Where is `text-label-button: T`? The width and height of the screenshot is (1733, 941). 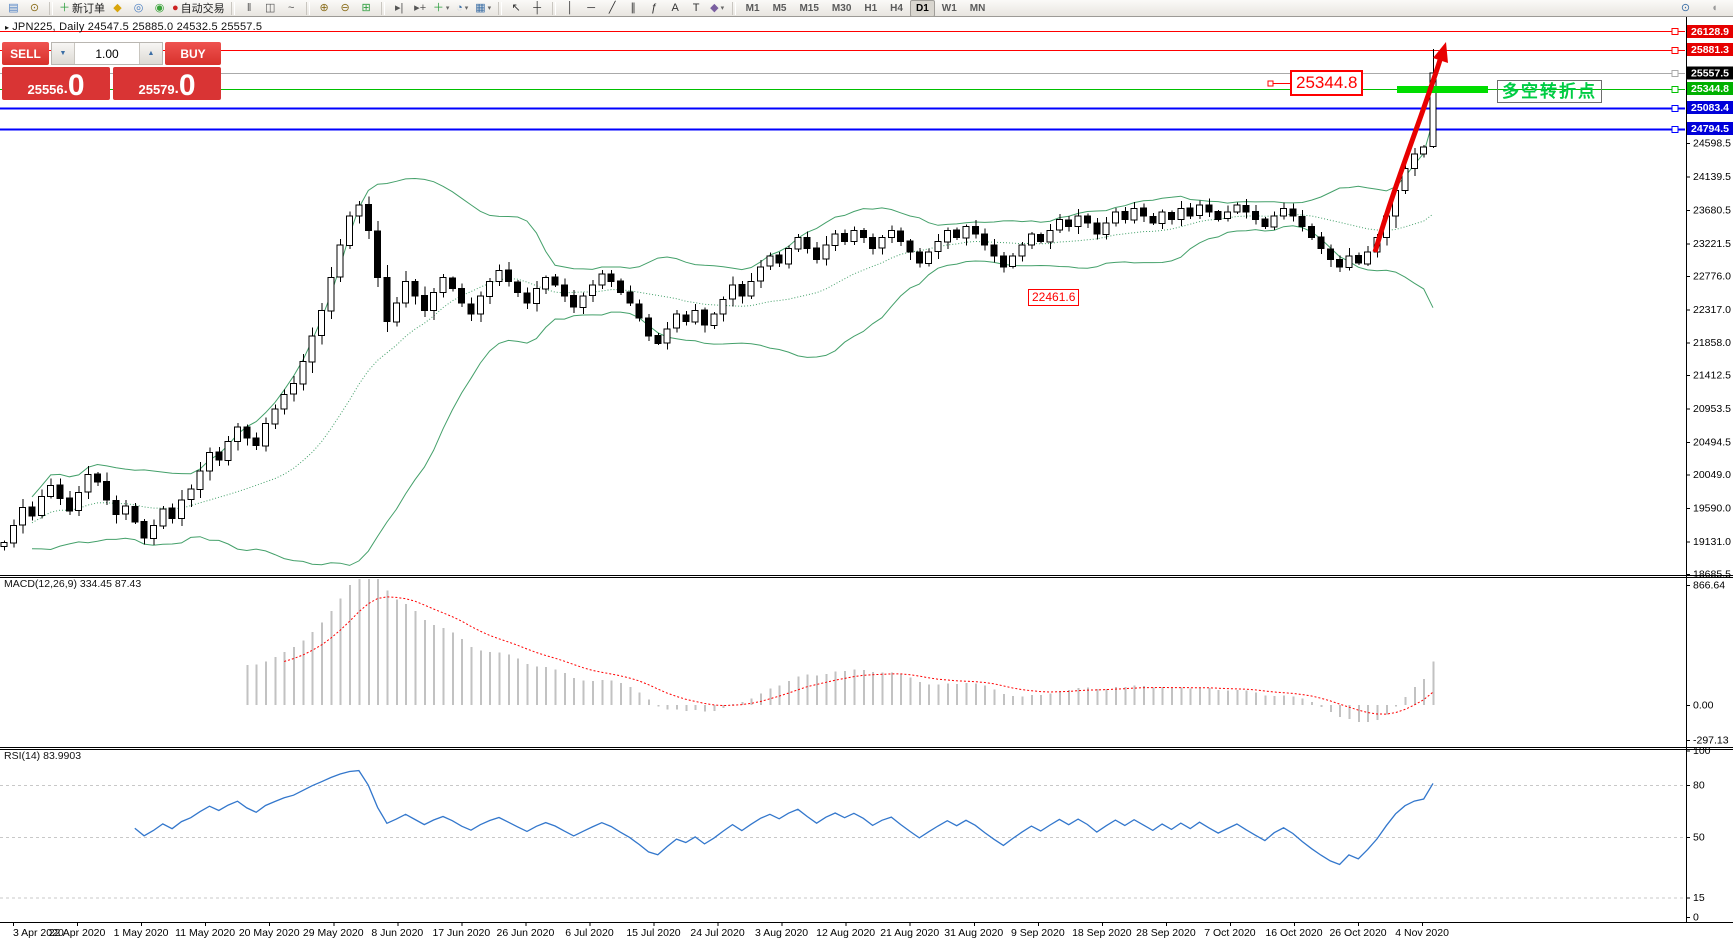 text-label-button: T is located at coordinates (696, 8).